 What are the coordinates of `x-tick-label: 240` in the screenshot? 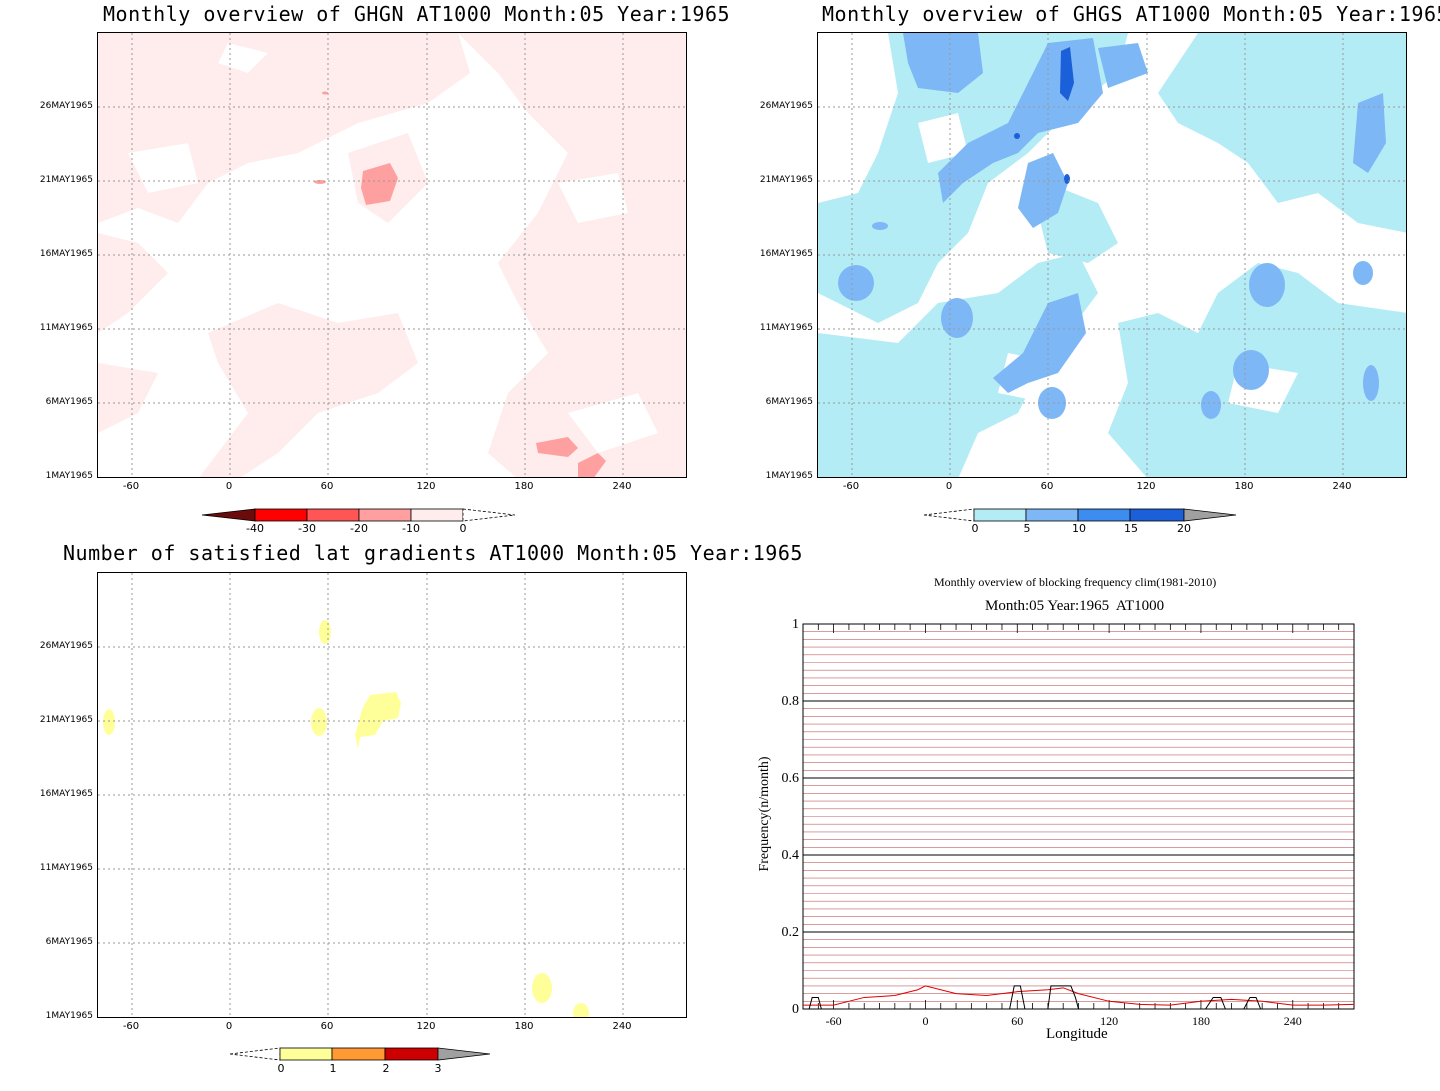 It's located at (1293, 1021).